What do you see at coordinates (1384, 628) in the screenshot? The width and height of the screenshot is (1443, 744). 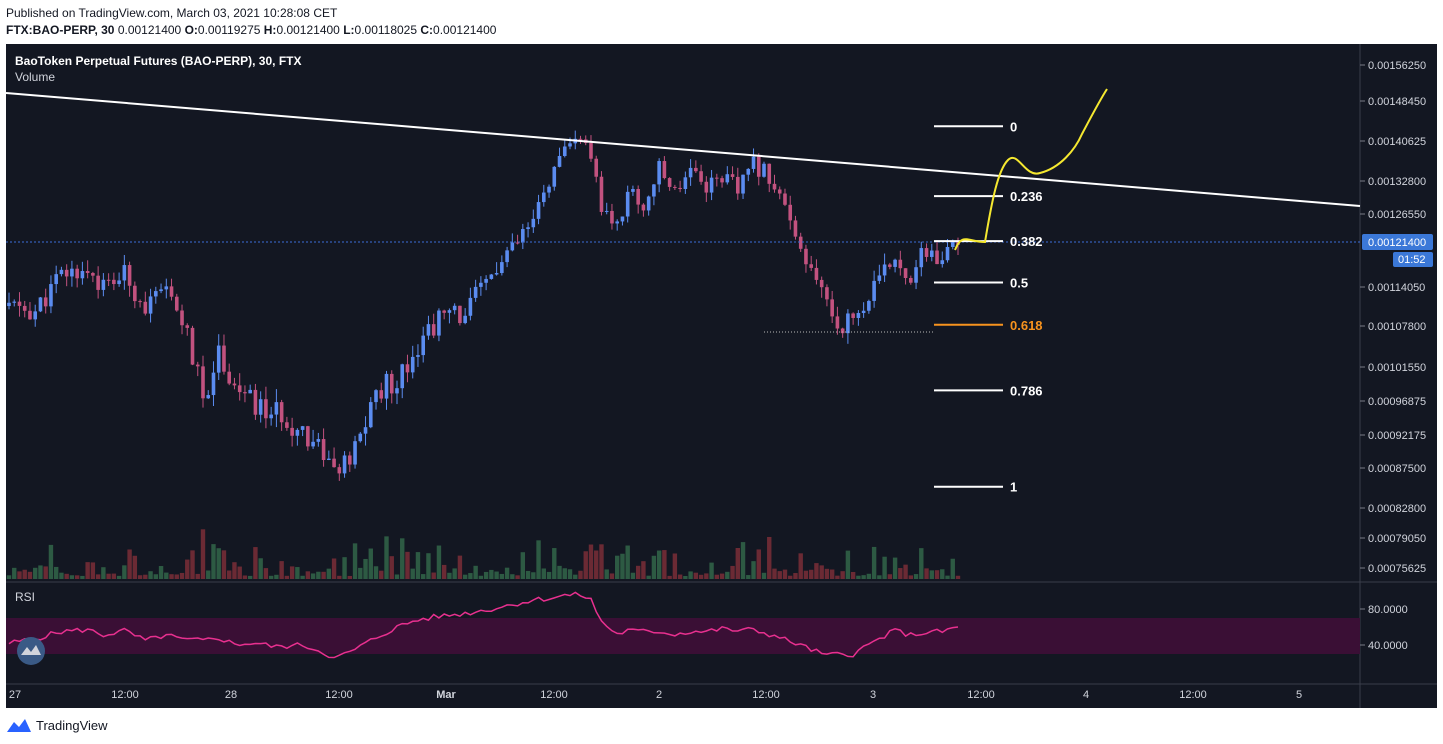 I see `rsi-axis: 80.0000 40.0000` at bounding box center [1384, 628].